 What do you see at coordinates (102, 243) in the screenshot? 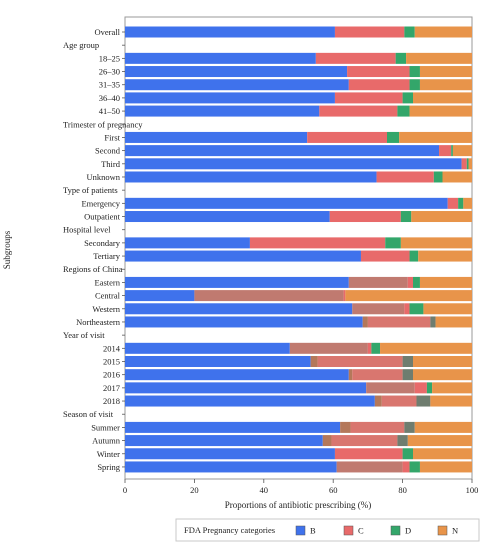
I see `y-tick-label: Secondary` at bounding box center [102, 243].